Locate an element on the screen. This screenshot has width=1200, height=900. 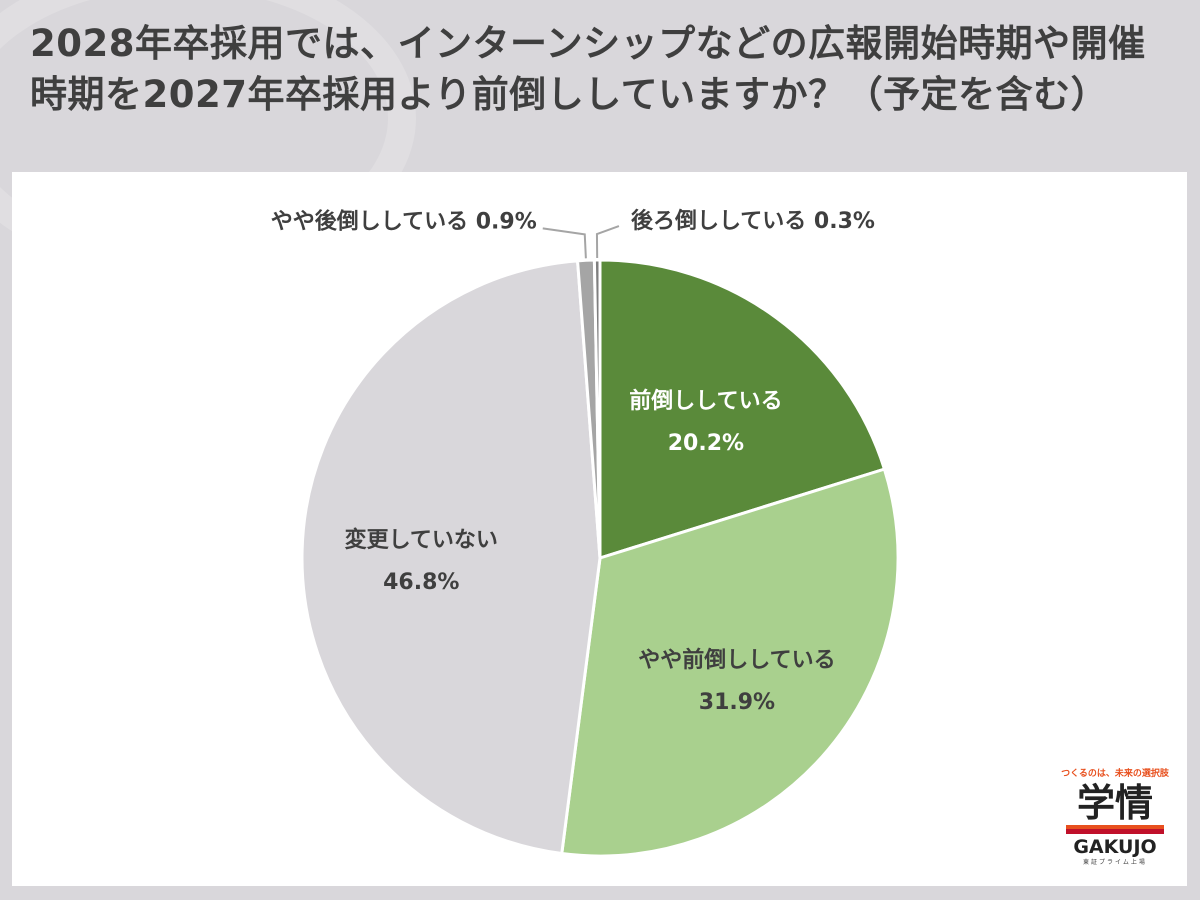
logo-tagline: つくるのは、未来の選択肢 is located at coordinates (1115, 774).